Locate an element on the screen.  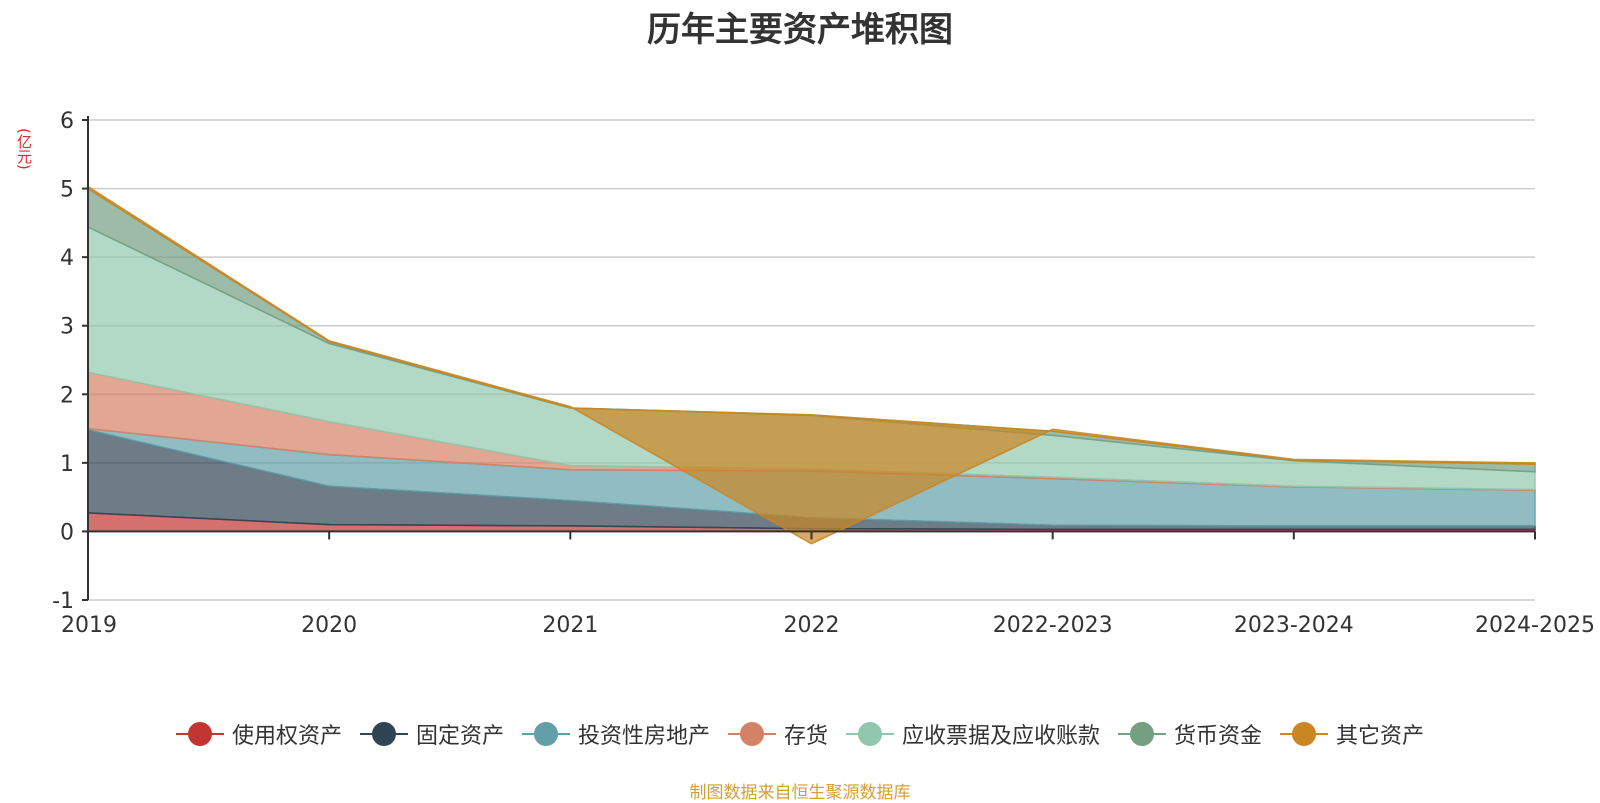
y-tick-label-1: 0 is located at coordinates (67, 532).